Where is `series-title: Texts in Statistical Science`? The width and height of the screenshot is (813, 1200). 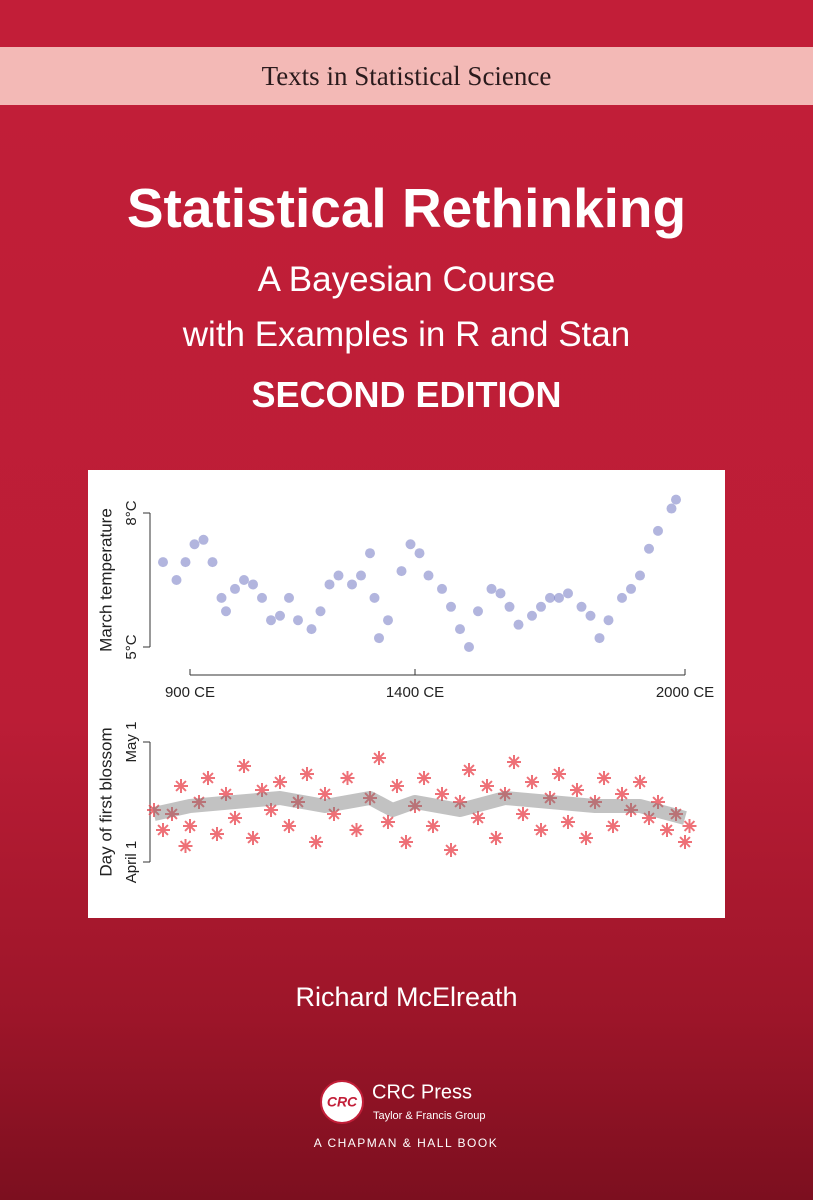 series-title: Texts in Statistical Science is located at coordinates (406, 76).